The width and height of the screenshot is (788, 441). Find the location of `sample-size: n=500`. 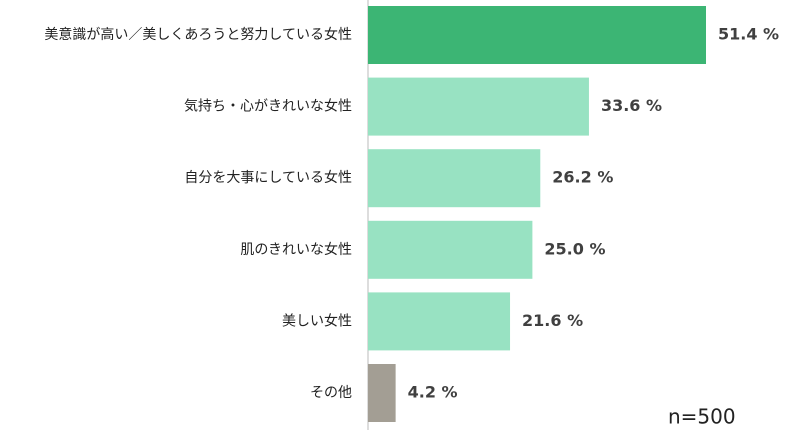

sample-size: n=500 is located at coordinates (702, 417).